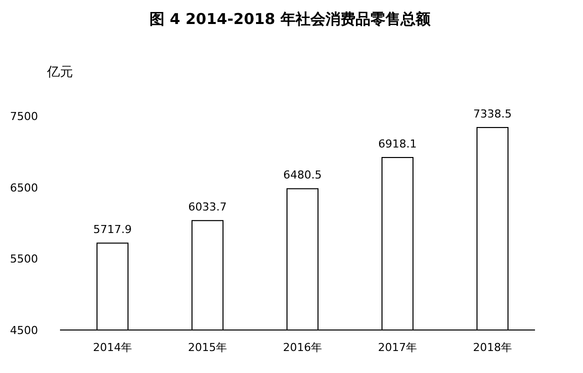 This screenshot has width=583, height=373. I want to click on ytick: 5500, so click(24, 259).